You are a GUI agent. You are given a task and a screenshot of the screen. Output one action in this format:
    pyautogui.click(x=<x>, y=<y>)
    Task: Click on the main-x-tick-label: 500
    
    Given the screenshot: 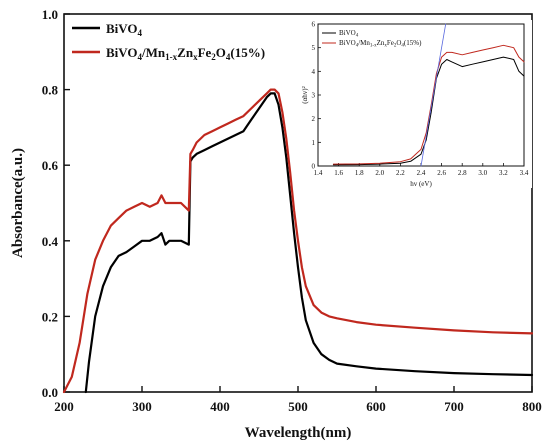 What is the action you would take?
    pyautogui.click(x=298, y=406)
    